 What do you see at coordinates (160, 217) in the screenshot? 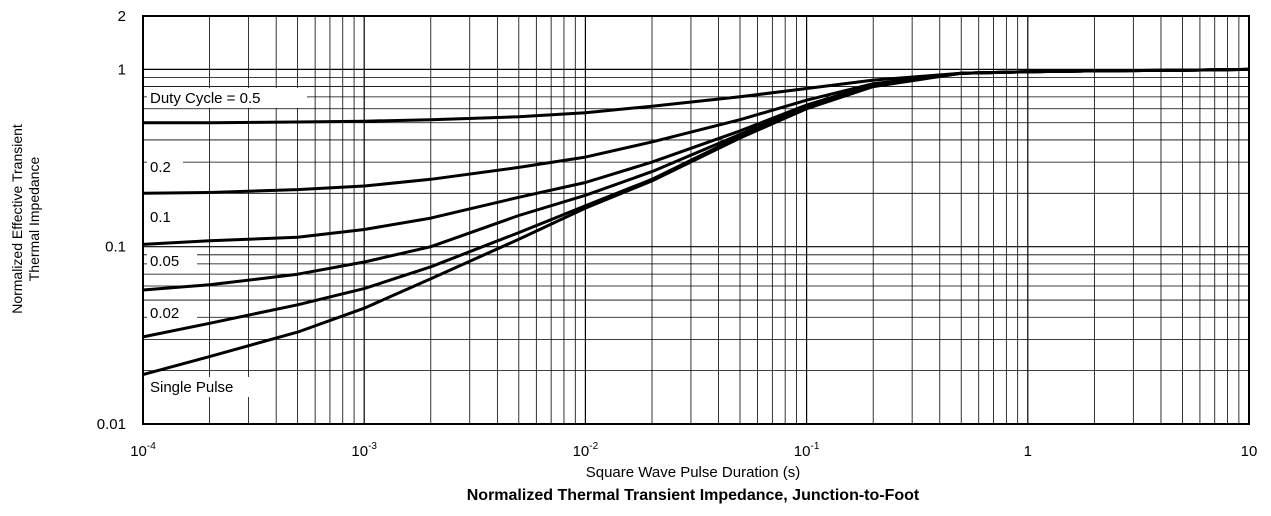
I see `series-label: 0.1` at bounding box center [160, 217].